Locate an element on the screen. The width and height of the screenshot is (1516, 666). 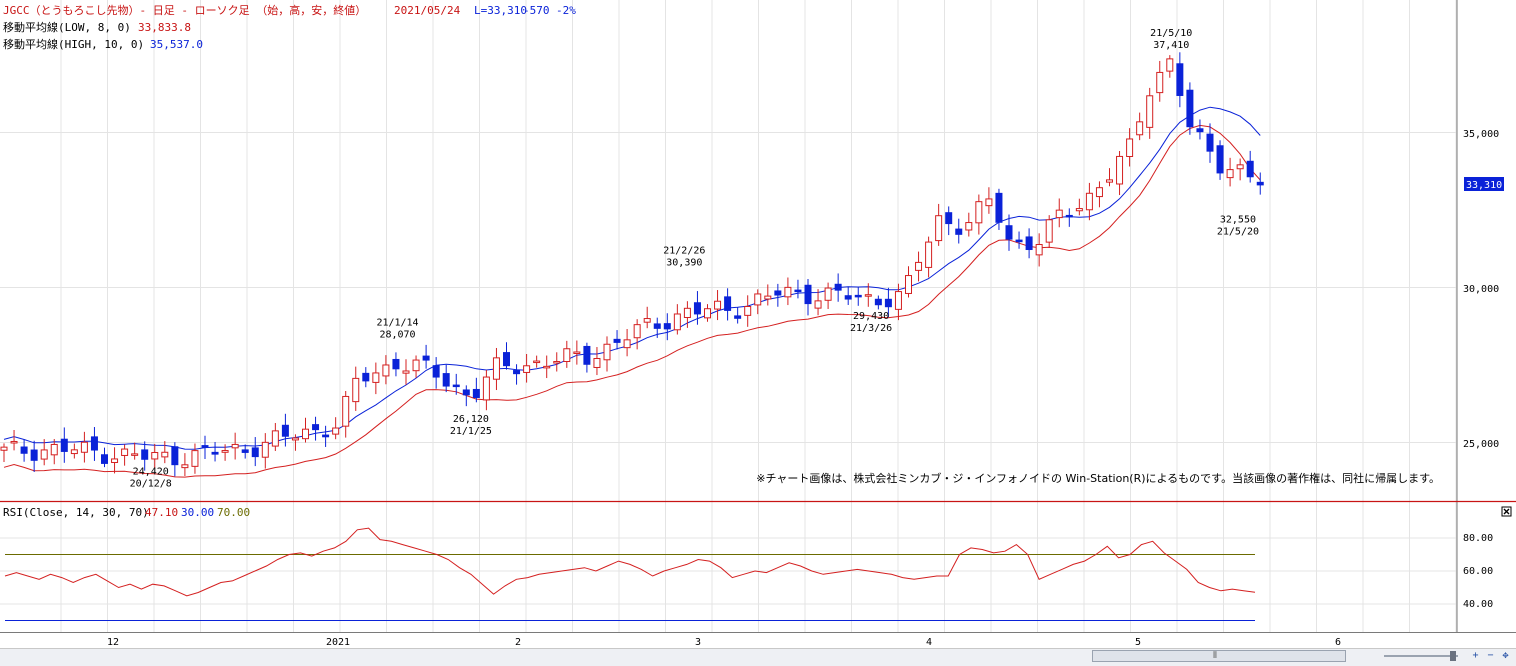
ma-high-label: 移動平均線(HIGH, 10, 0) is located at coordinates (73, 44).